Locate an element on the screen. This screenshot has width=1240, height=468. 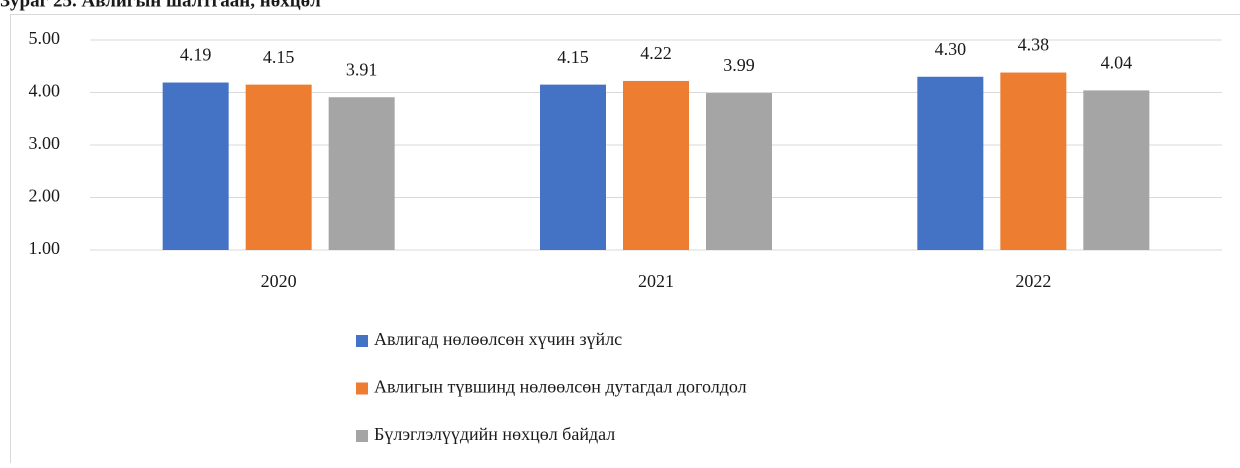
y-tick-label: 4.00 is located at coordinates (45, 91).